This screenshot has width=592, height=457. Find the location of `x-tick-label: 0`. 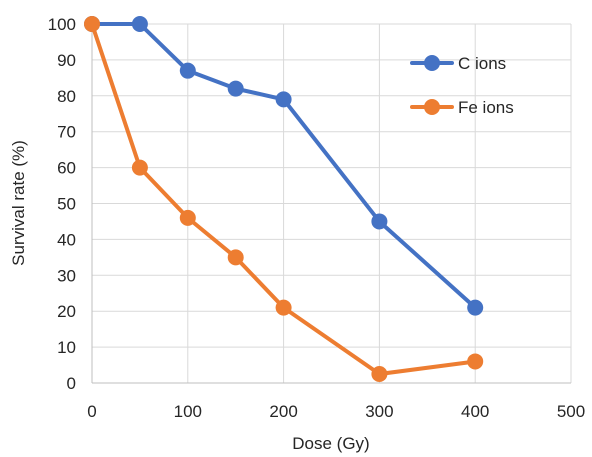

x-tick-label: 0 is located at coordinates (91, 411).